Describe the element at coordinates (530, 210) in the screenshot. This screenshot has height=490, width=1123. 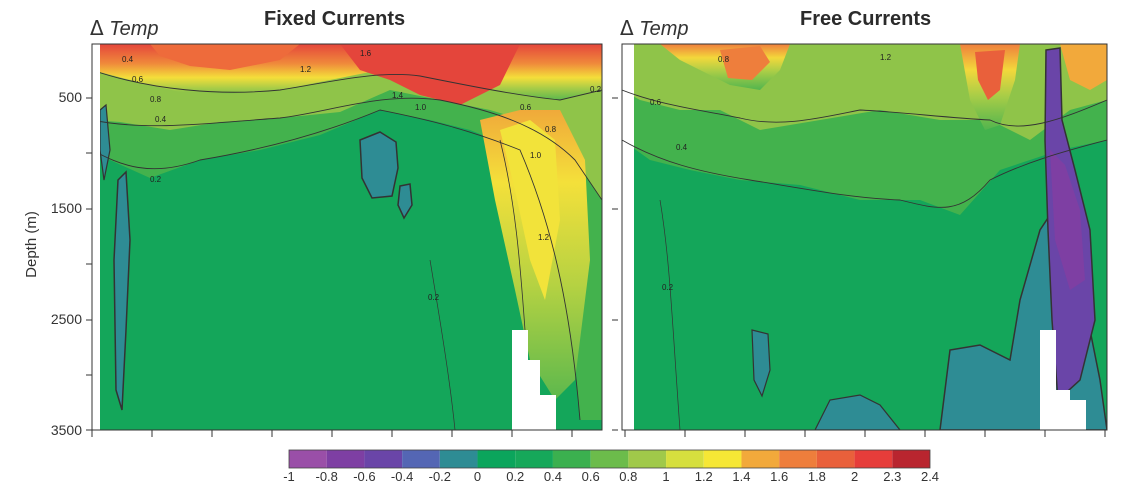
I see `plume-core` at that location.